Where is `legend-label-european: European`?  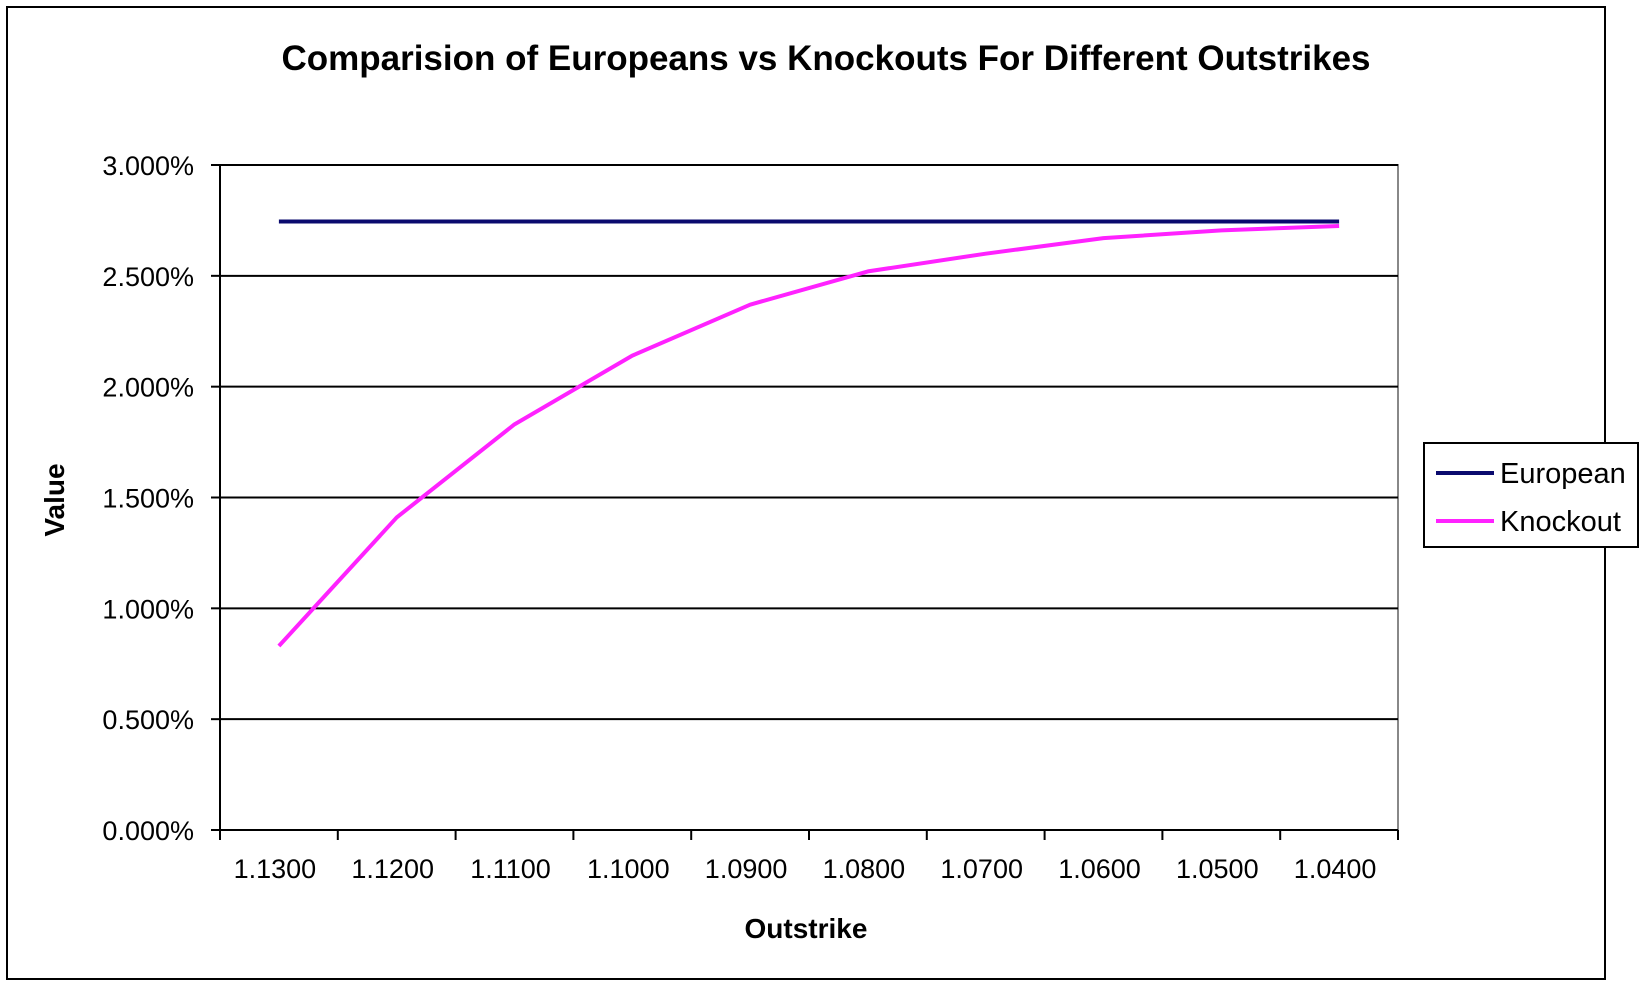 legend-label-european: European is located at coordinates (1563, 474).